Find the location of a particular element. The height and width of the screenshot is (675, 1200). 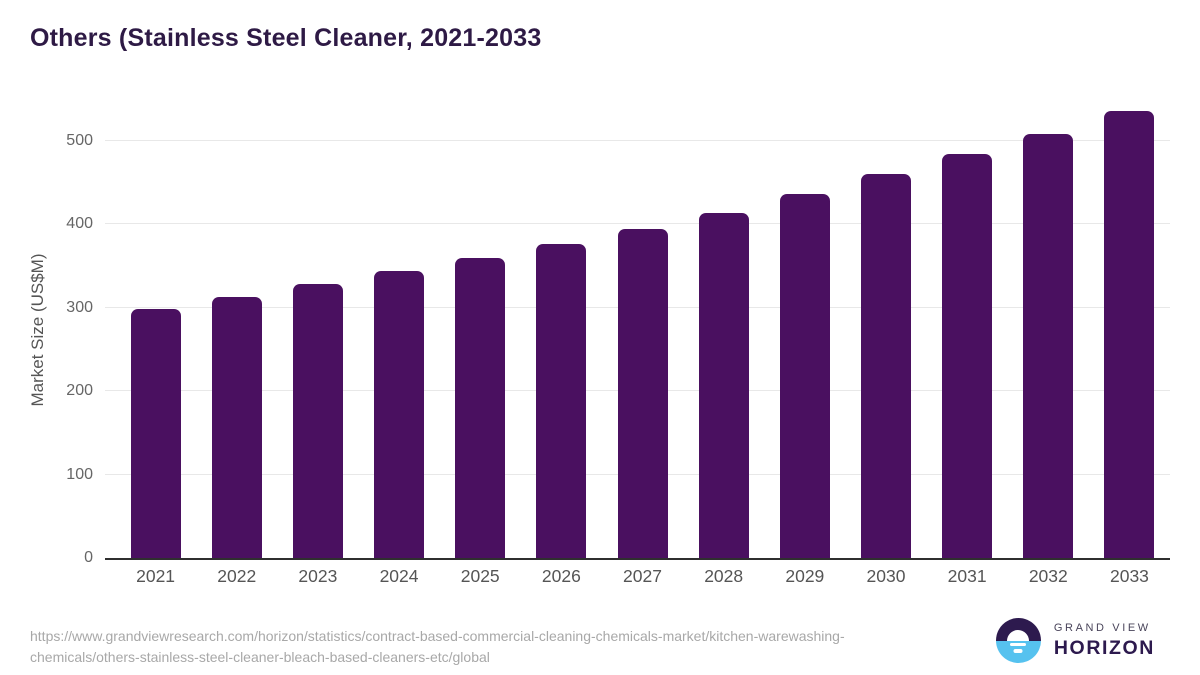

bar-2026 is located at coordinates (561, 400).